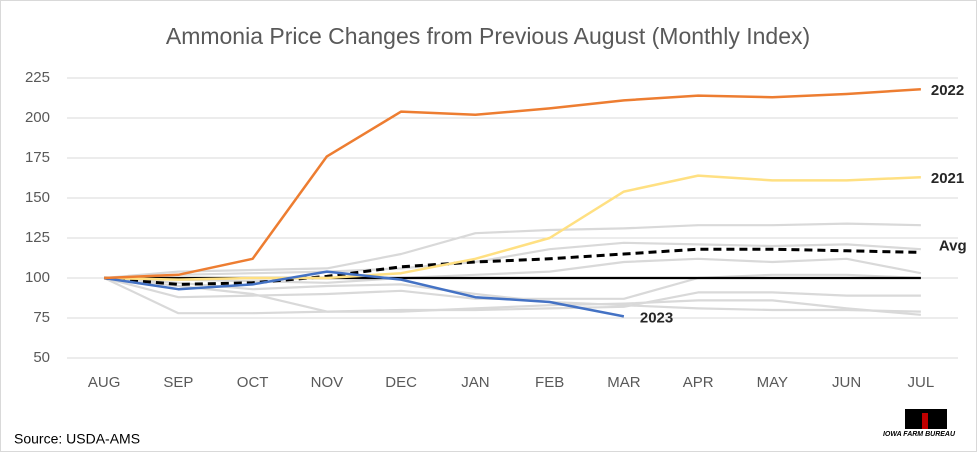 This screenshot has height=457, width=977. What do you see at coordinates (104, 382) in the screenshot?
I see `x-tick-label: AUG` at bounding box center [104, 382].